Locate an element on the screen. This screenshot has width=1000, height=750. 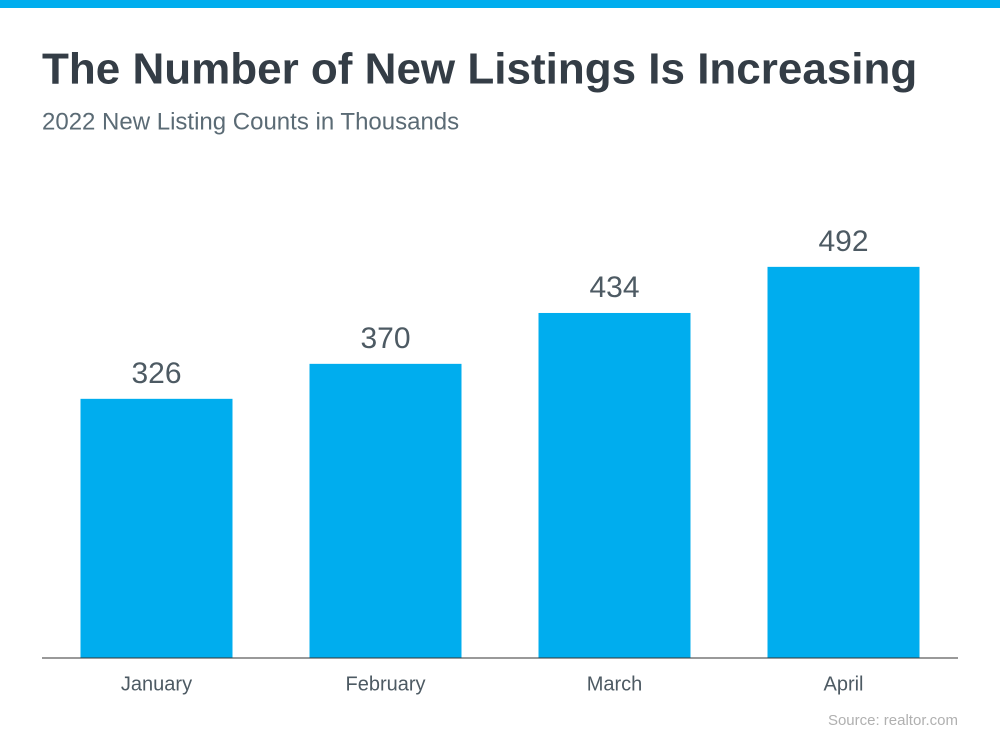
chart-subtitle: 2022 New Listing Counts in Thousands is located at coordinates (250, 121).